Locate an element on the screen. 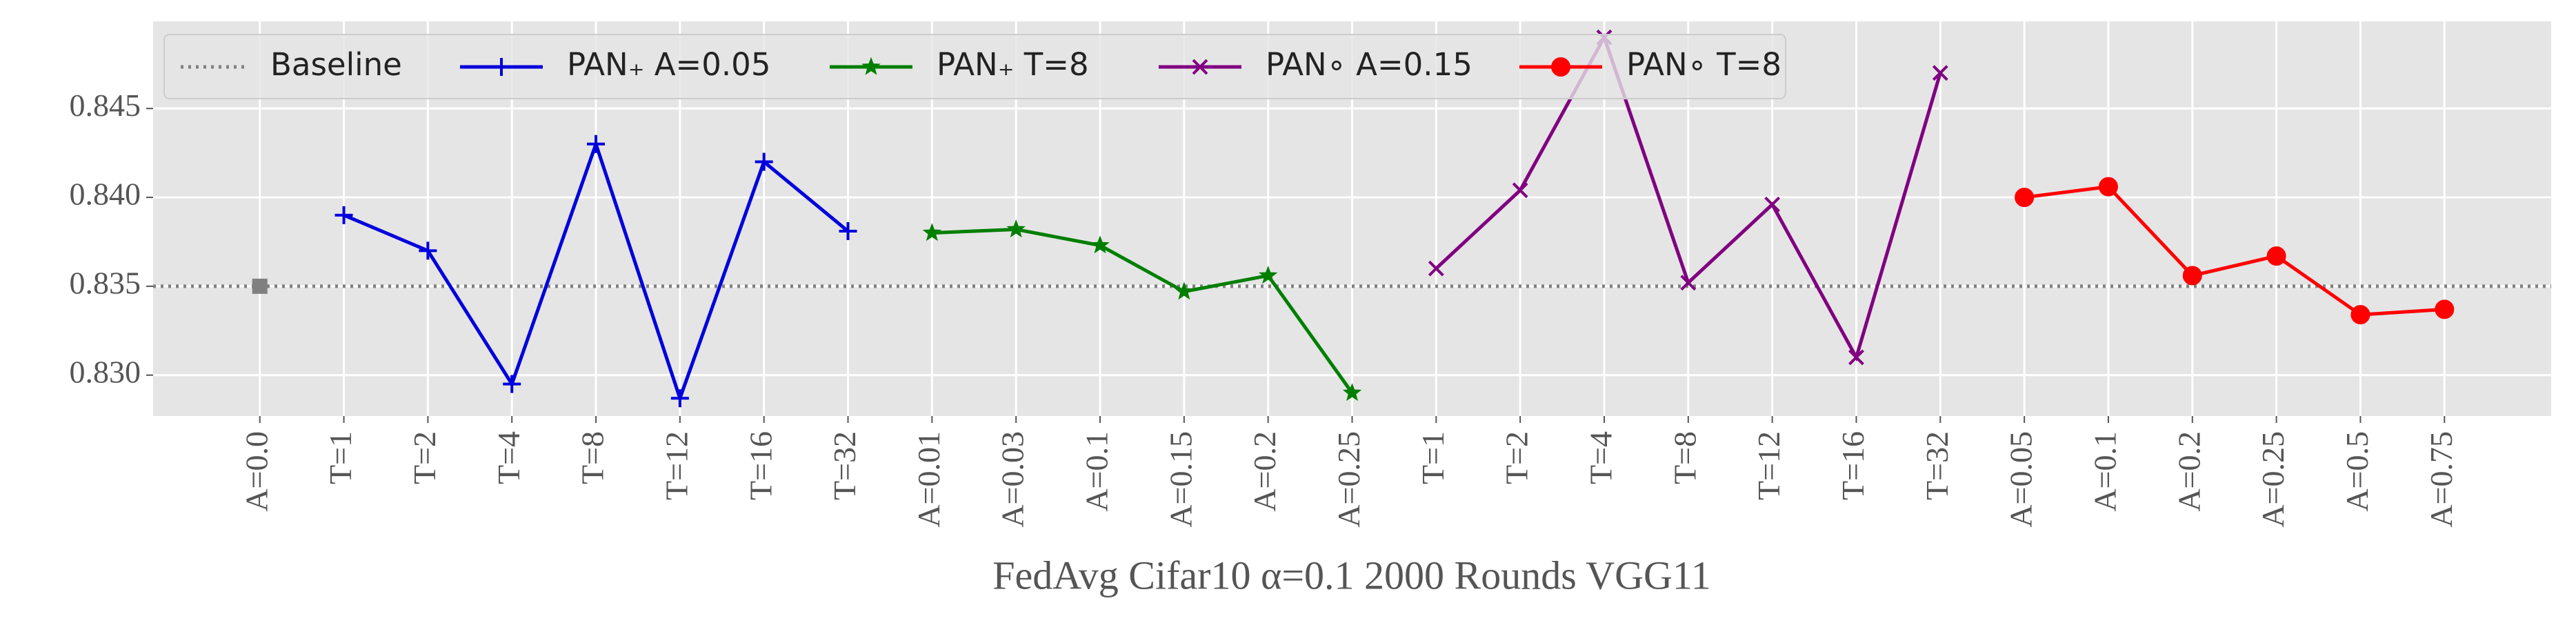 This screenshot has width=2576, height=623. x-tick-label: A=0.0 is located at coordinates (256, 471).